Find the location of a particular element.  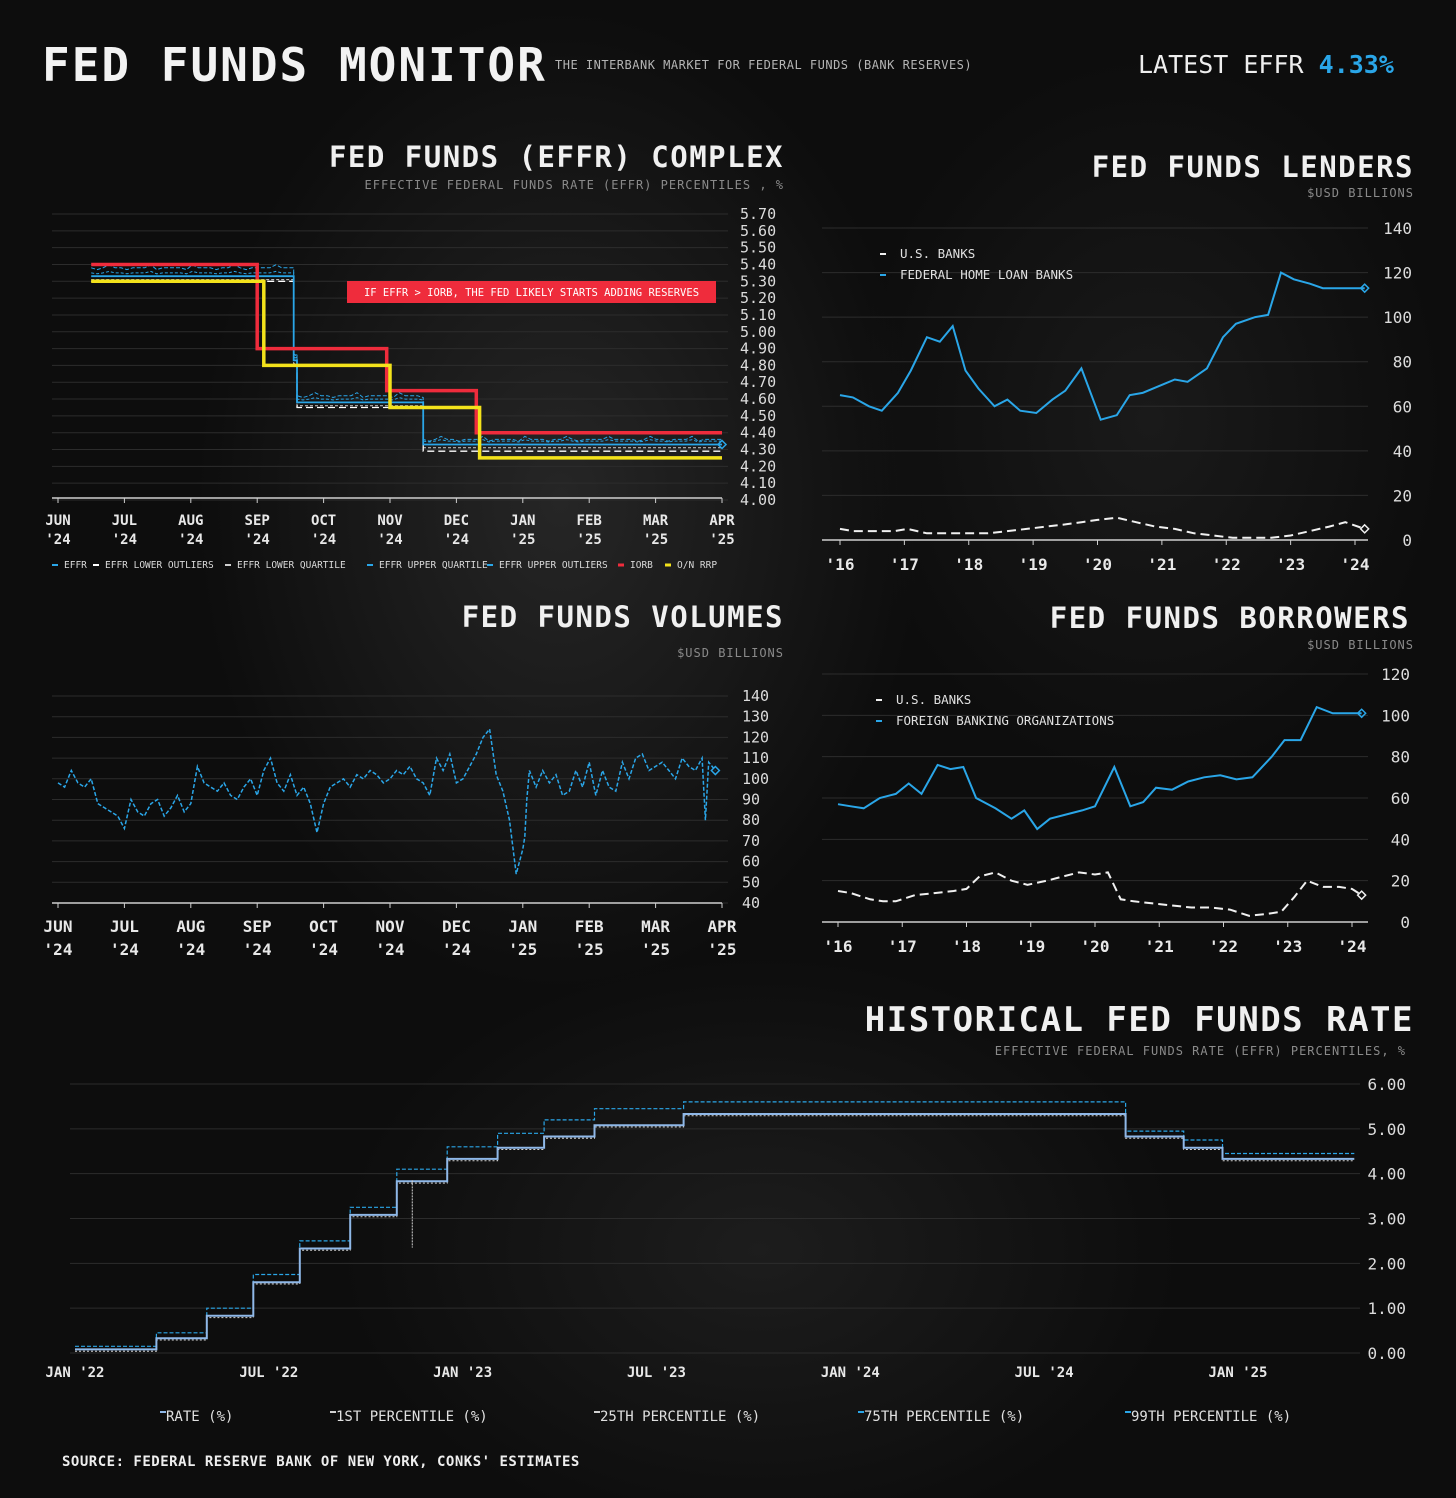

volumes-y-tick: 70 is located at coordinates (751, 841).